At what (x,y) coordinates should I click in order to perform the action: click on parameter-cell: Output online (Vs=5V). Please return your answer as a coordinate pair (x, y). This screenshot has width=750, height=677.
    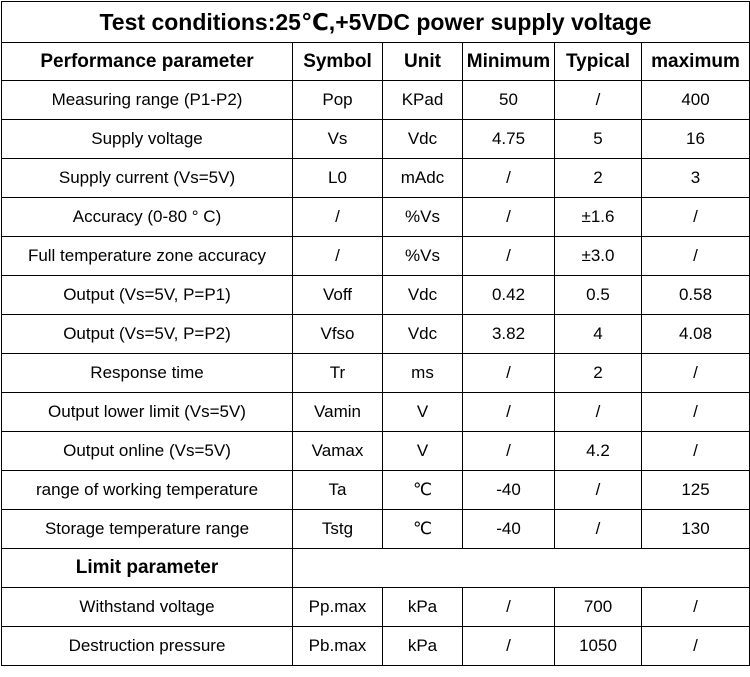
    Looking at the image, I should click on (147, 451).